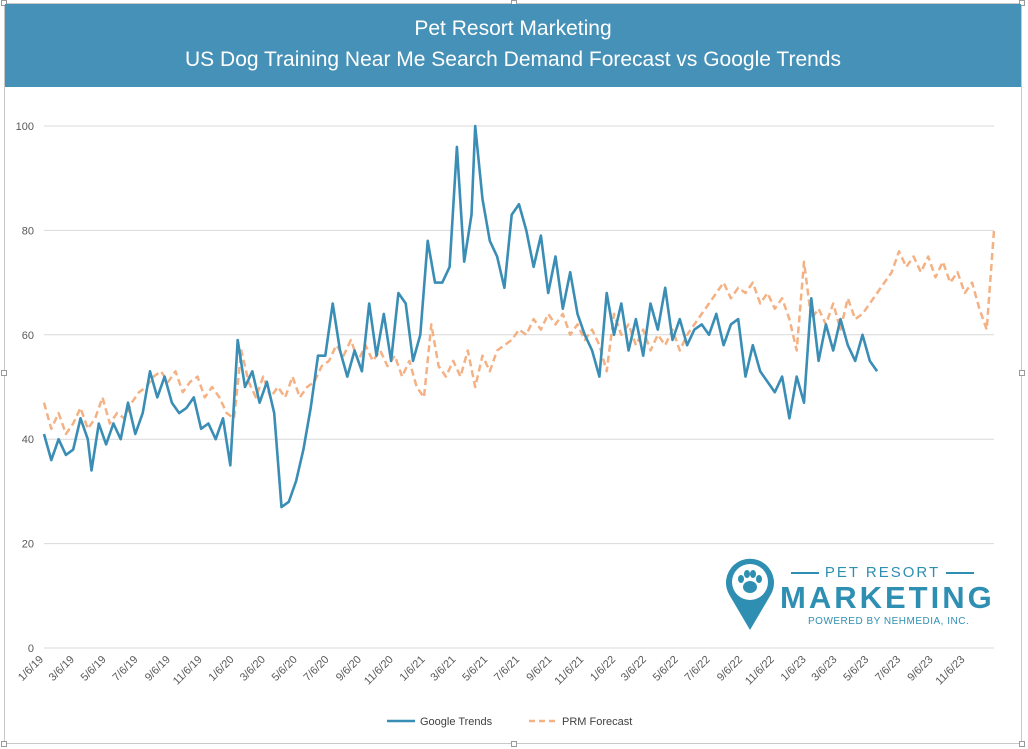 This screenshot has width=1028, height=749. I want to click on x-tick-label-19: 3/6/22, so click(634, 669).